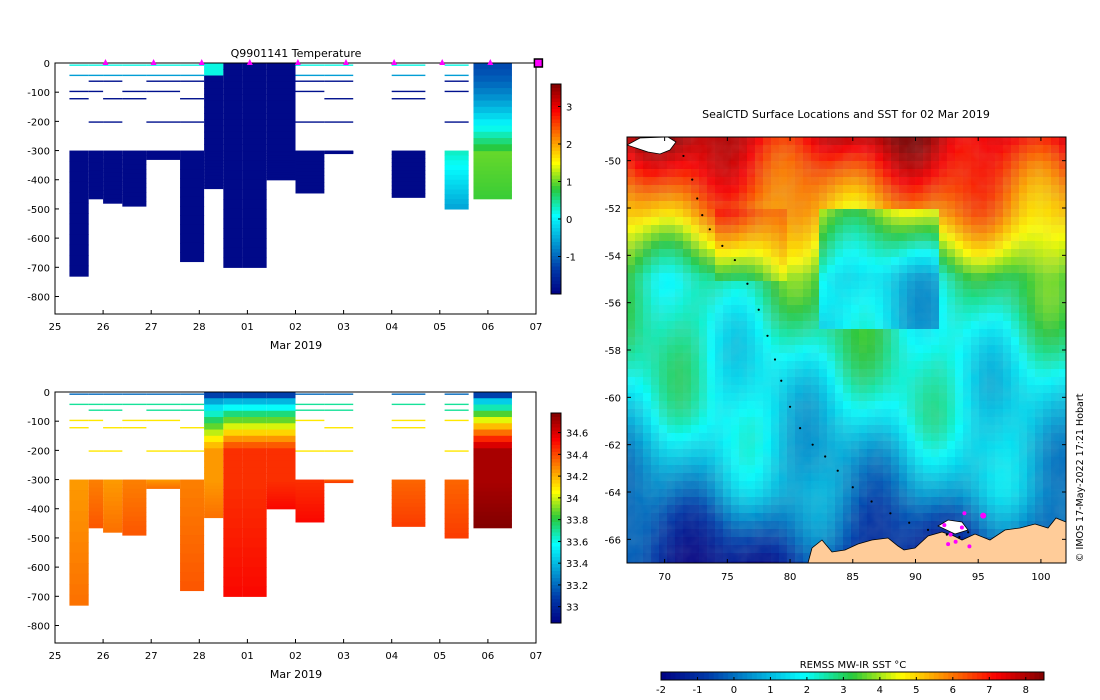 This screenshot has height=700, width=1100. Describe the element at coordinates (613, 256) in the screenshot. I see `map-y-tick-label: -54` at that location.